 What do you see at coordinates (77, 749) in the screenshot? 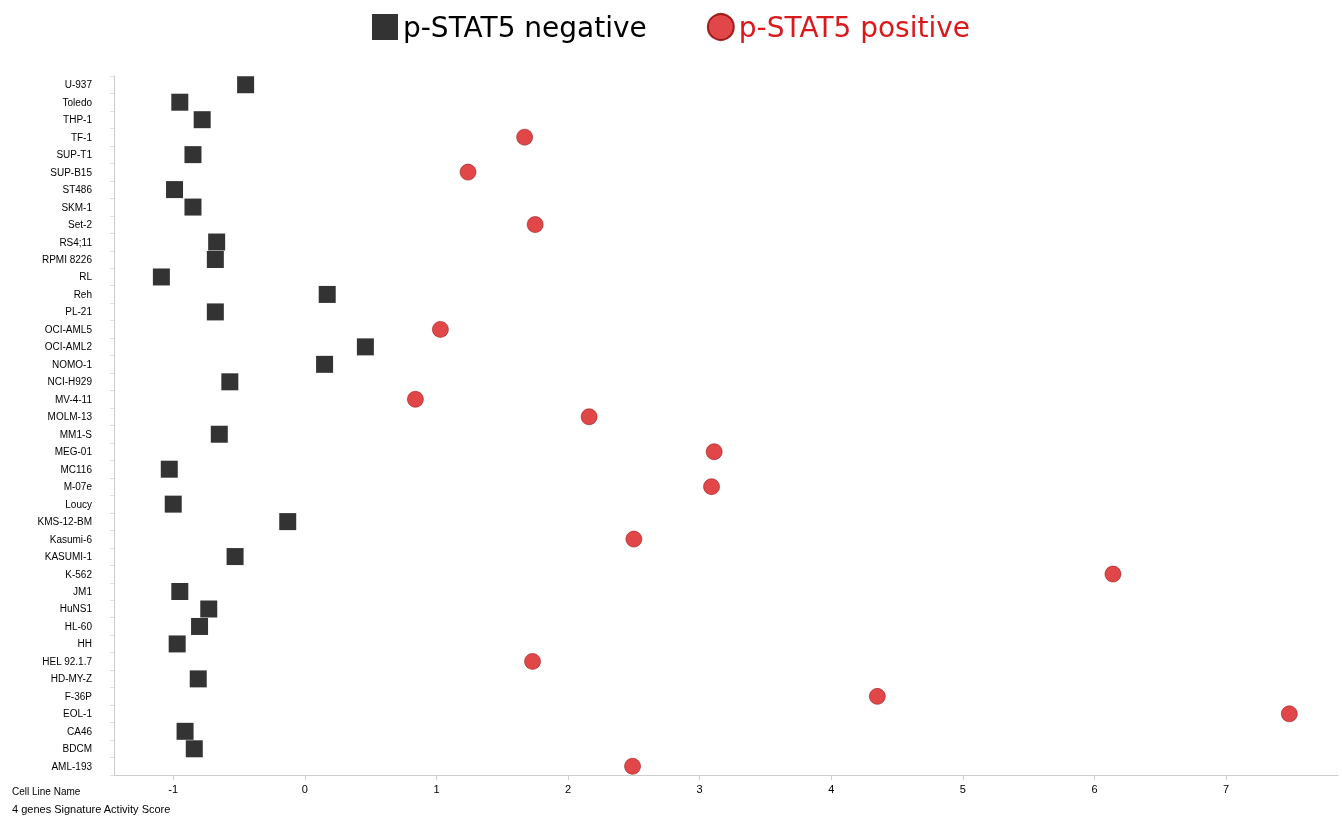
I see `y-tick-label: BDCM` at bounding box center [77, 749].